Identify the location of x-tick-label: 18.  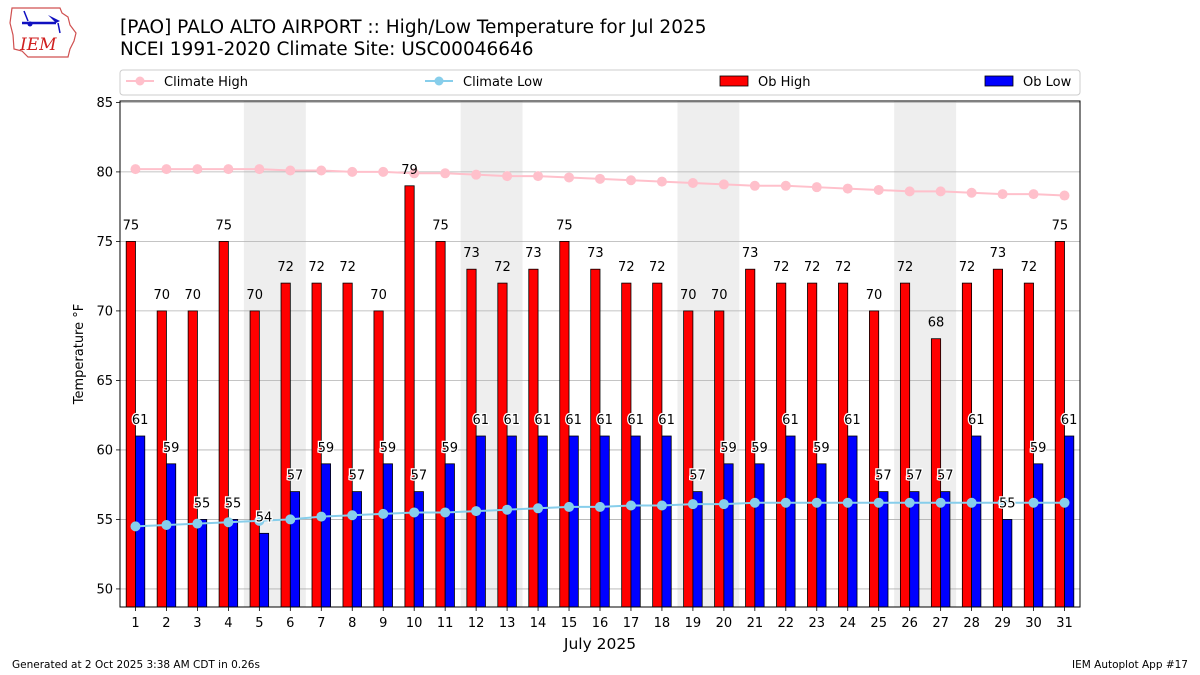
(662, 623).